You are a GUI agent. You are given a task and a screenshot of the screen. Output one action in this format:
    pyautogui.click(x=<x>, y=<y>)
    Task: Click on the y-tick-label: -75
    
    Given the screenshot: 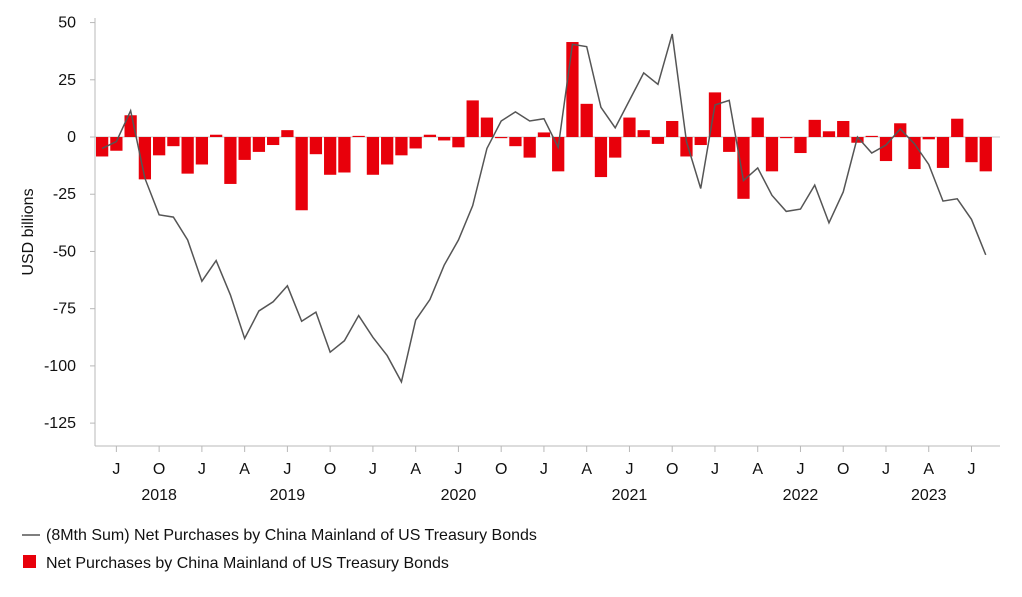 What is the action you would take?
    pyautogui.click(x=64, y=309)
    